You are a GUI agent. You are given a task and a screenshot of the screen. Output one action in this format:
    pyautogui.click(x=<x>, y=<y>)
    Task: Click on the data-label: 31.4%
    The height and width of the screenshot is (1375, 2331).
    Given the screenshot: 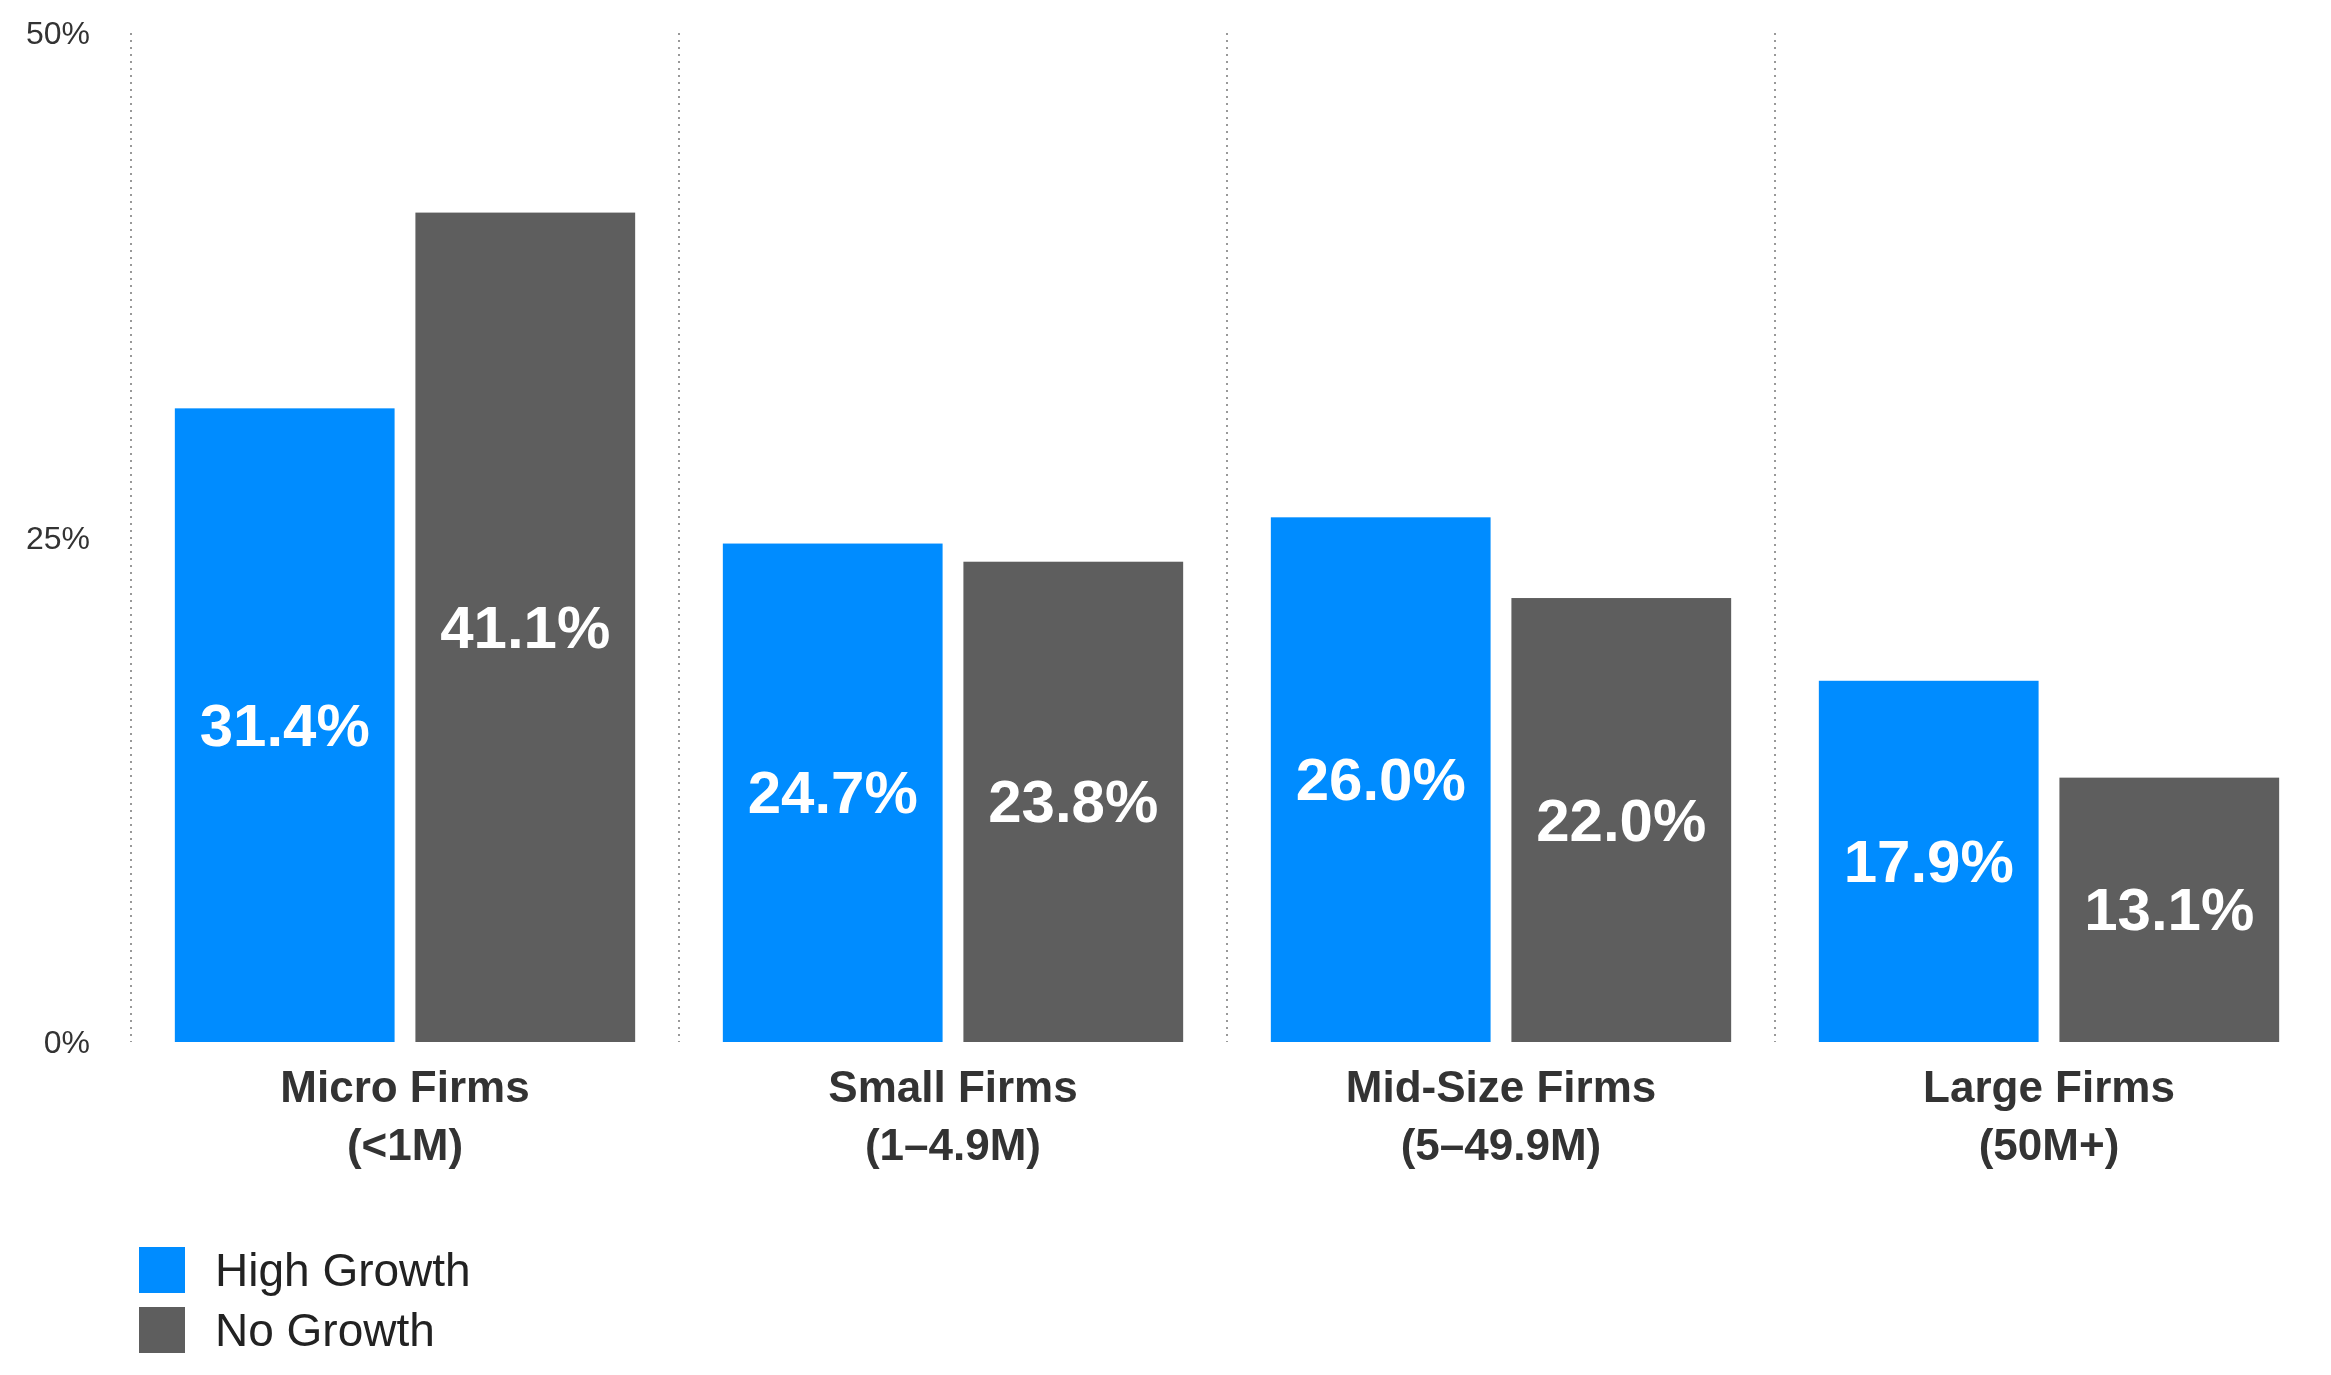 What is the action you would take?
    pyautogui.click(x=284, y=725)
    